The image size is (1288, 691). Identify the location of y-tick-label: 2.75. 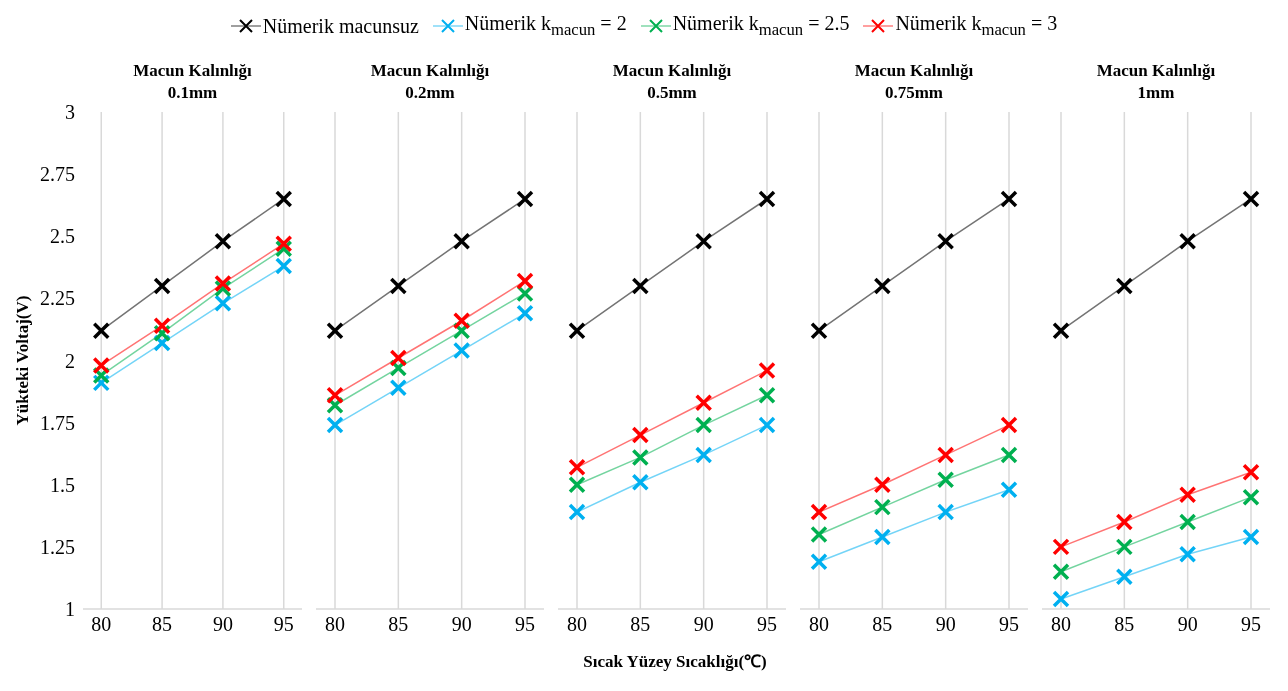
(57, 174).